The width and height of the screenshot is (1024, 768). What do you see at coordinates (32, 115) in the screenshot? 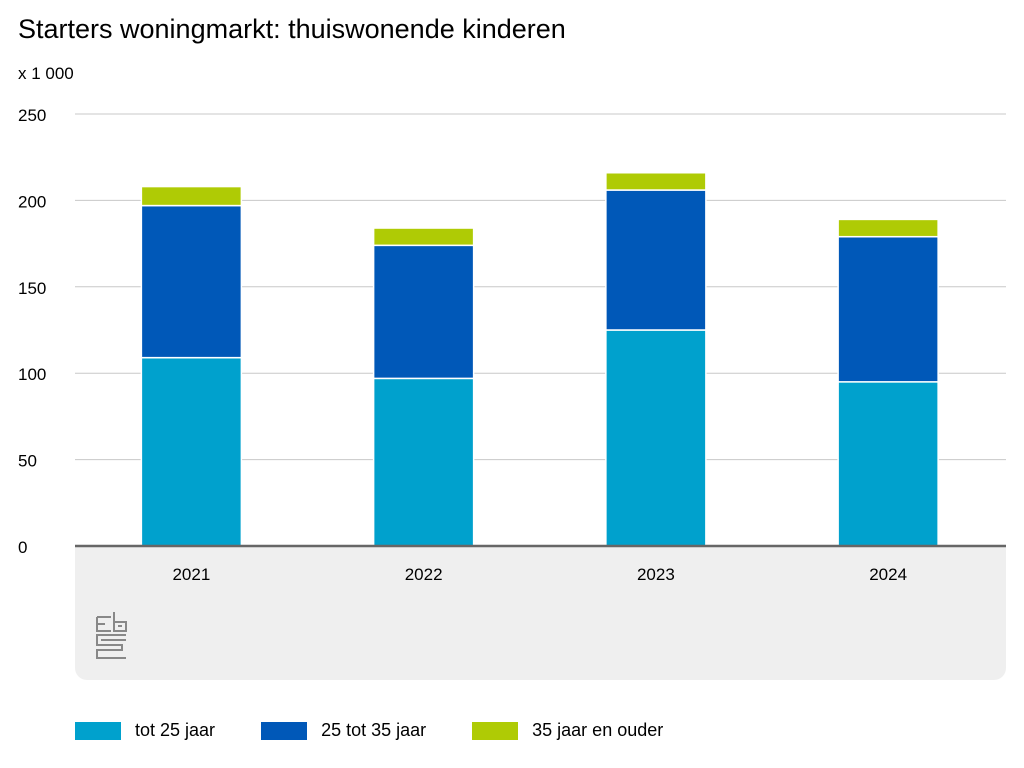
I see `y-tick-label: 250` at bounding box center [32, 115].